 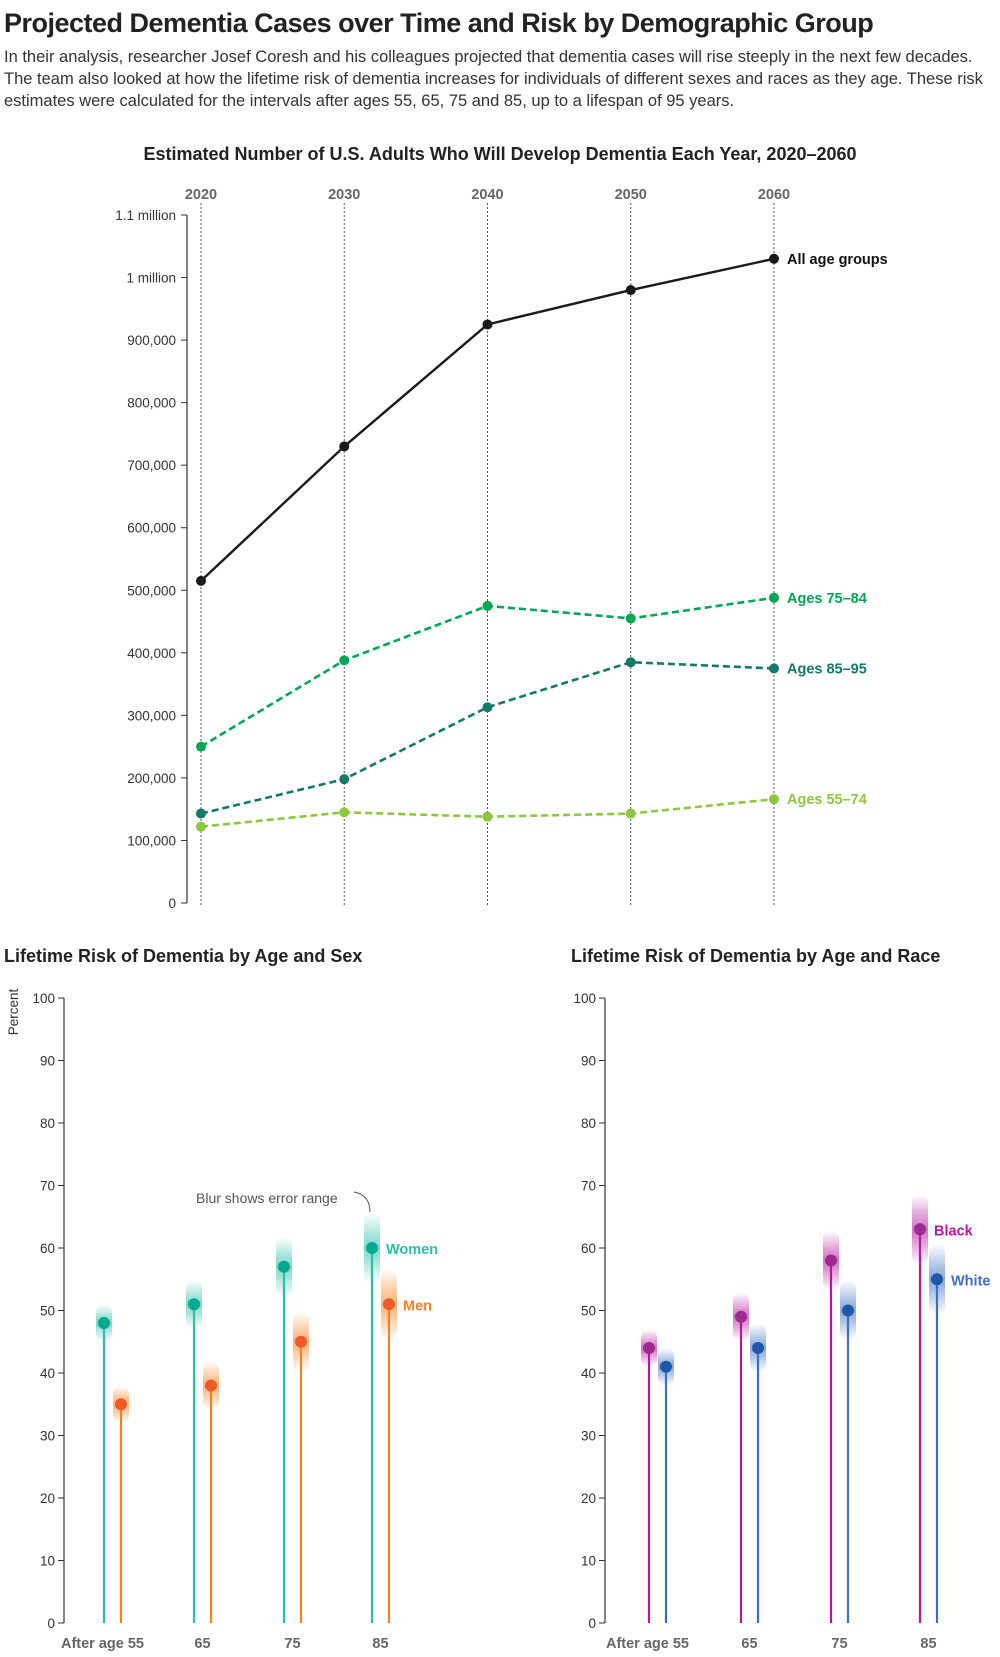 What do you see at coordinates (631, 195) in the screenshot?
I see `x-tick-label: 2050` at bounding box center [631, 195].